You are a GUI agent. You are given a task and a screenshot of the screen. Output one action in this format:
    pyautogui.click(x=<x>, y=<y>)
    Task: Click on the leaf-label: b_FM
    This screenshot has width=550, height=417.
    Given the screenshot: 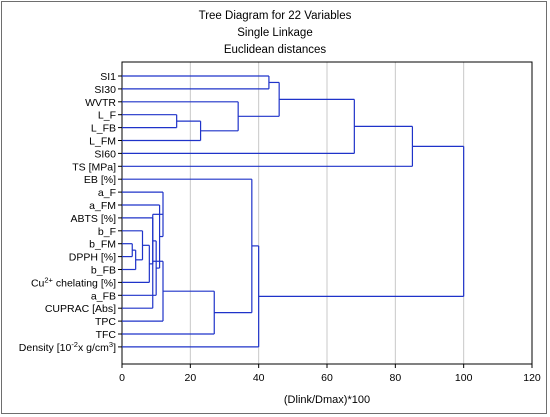 What is the action you would take?
    pyautogui.click(x=102, y=245)
    